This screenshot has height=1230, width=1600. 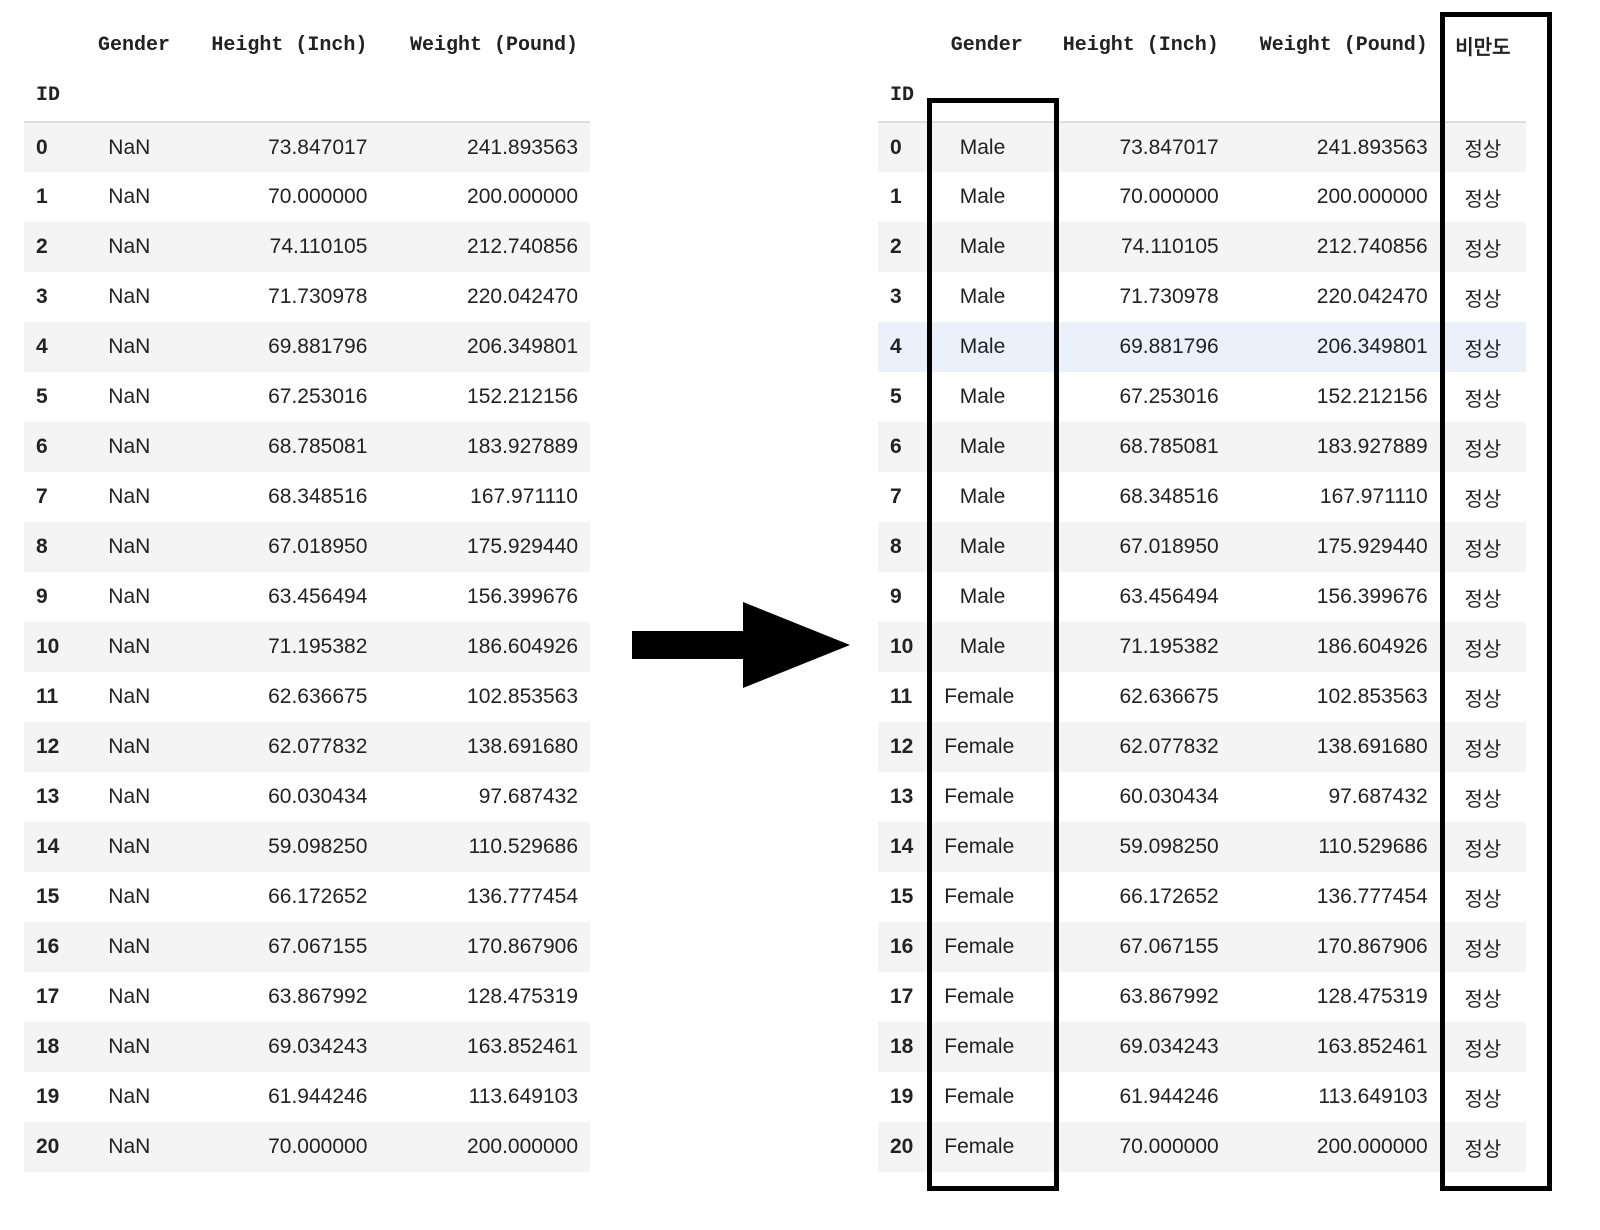 I want to click on weight-cell: 167.971110, so click(x=524, y=496).